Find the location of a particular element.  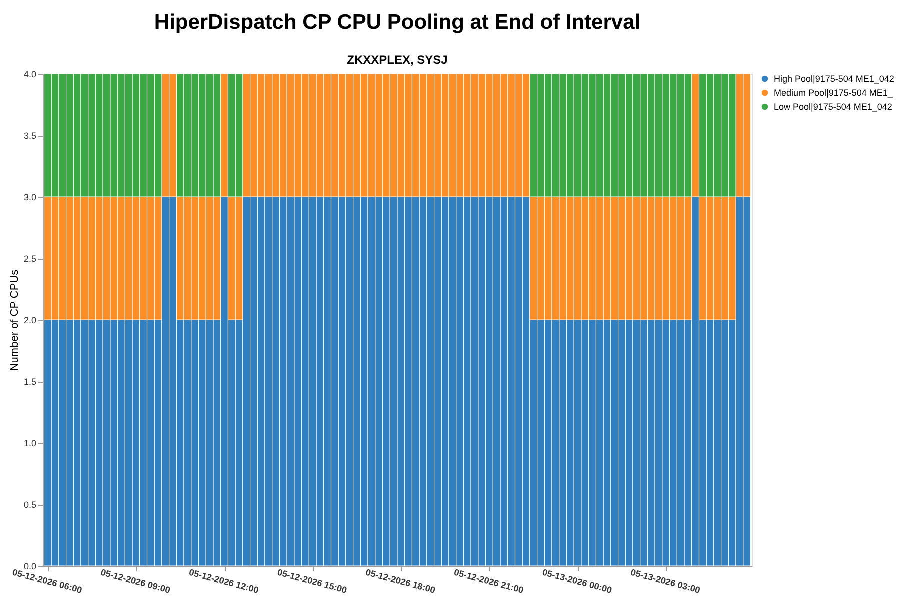

y-tick-label: 0.5 is located at coordinates (30, 505).